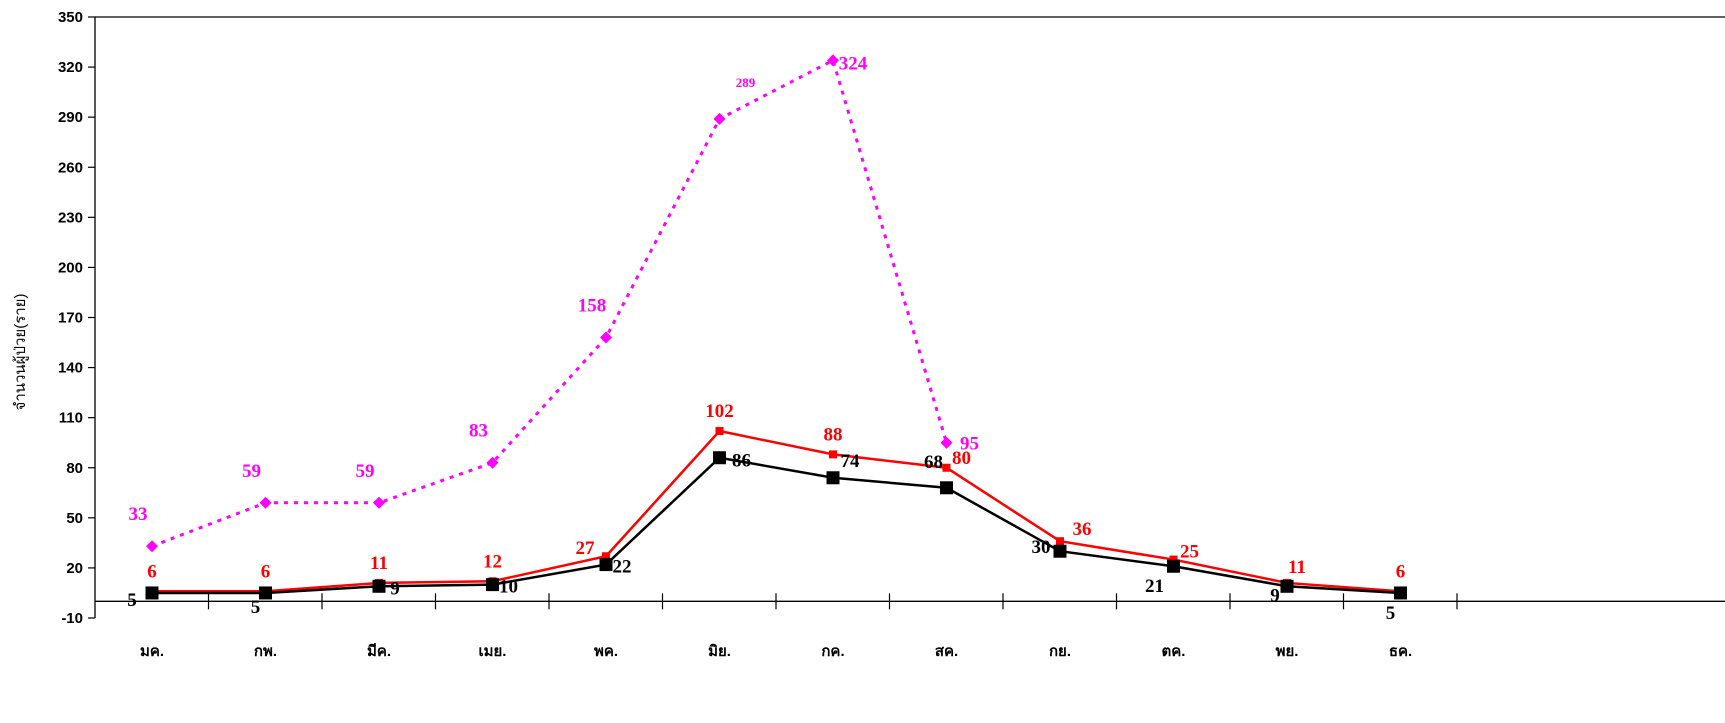 This screenshot has height=723, width=1725. What do you see at coordinates (776, 525) in the screenshot?
I see `series-line` at bounding box center [776, 525].